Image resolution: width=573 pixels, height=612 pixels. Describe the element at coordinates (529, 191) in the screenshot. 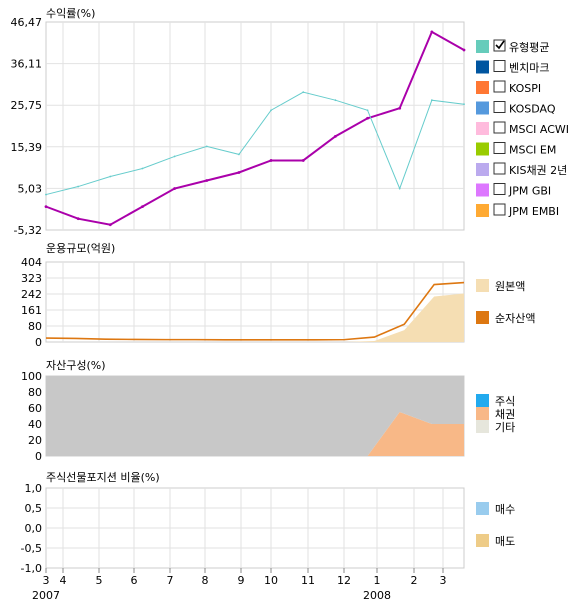

I see `returns-legend-label: JPM GBI` at that location.